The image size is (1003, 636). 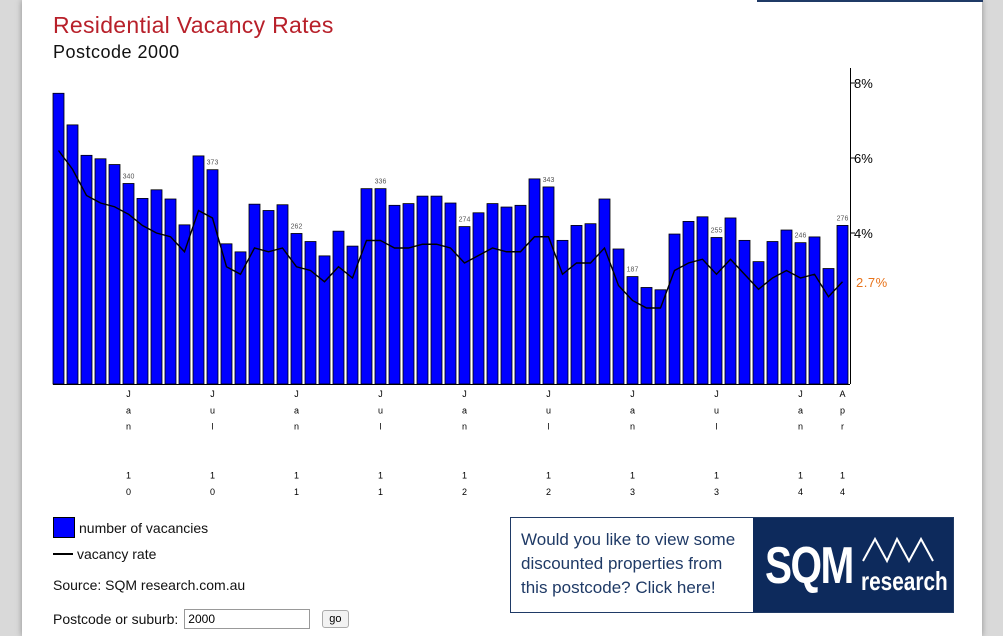 I want to click on logo-research-text: research, so click(x=904, y=581).